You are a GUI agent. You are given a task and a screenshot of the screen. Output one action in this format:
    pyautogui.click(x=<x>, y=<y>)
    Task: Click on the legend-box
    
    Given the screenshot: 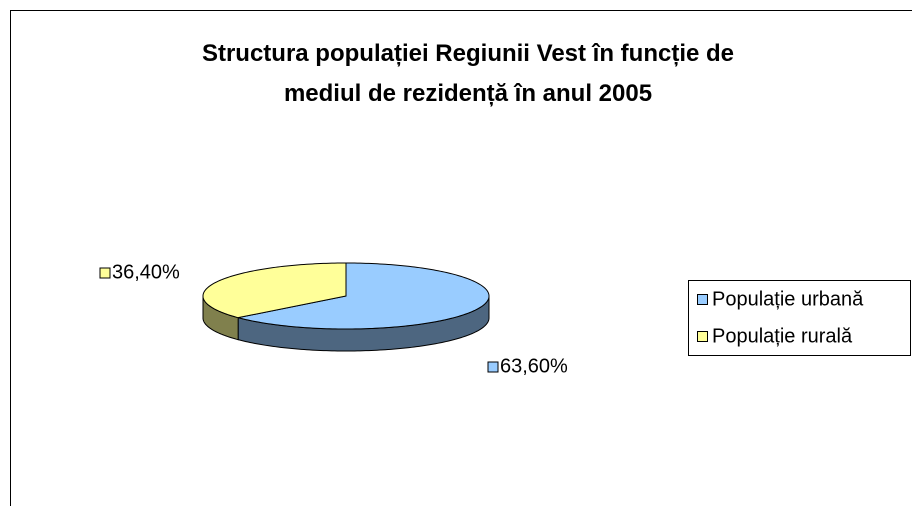 What is the action you would take?
    pyautogui.click(x=799, y=318)
    